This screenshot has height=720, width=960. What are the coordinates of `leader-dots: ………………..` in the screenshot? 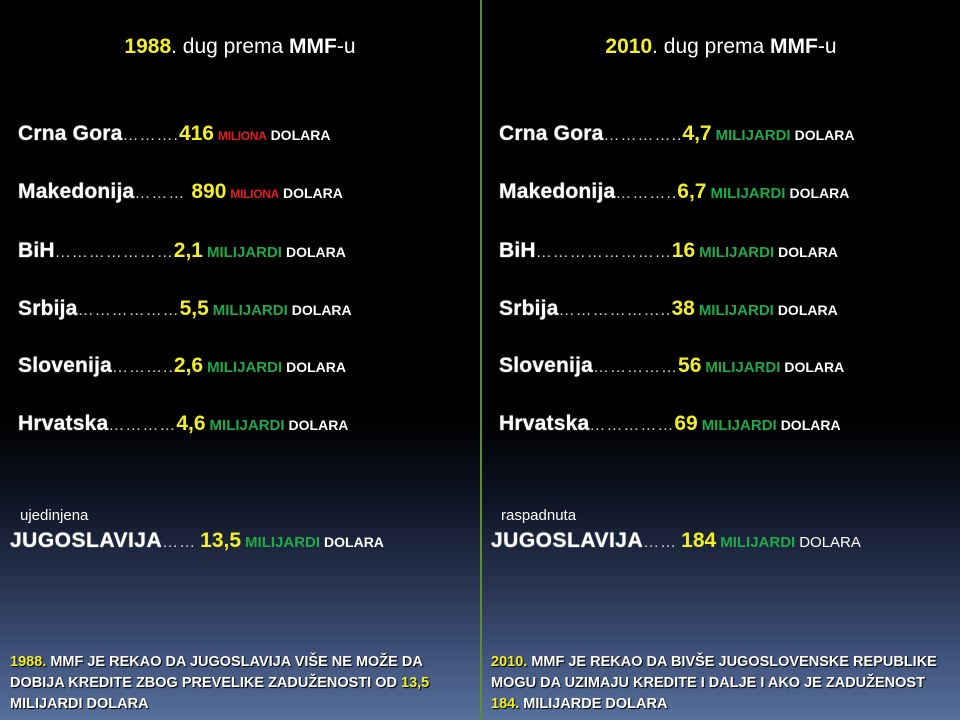 It's located at (615, 310).